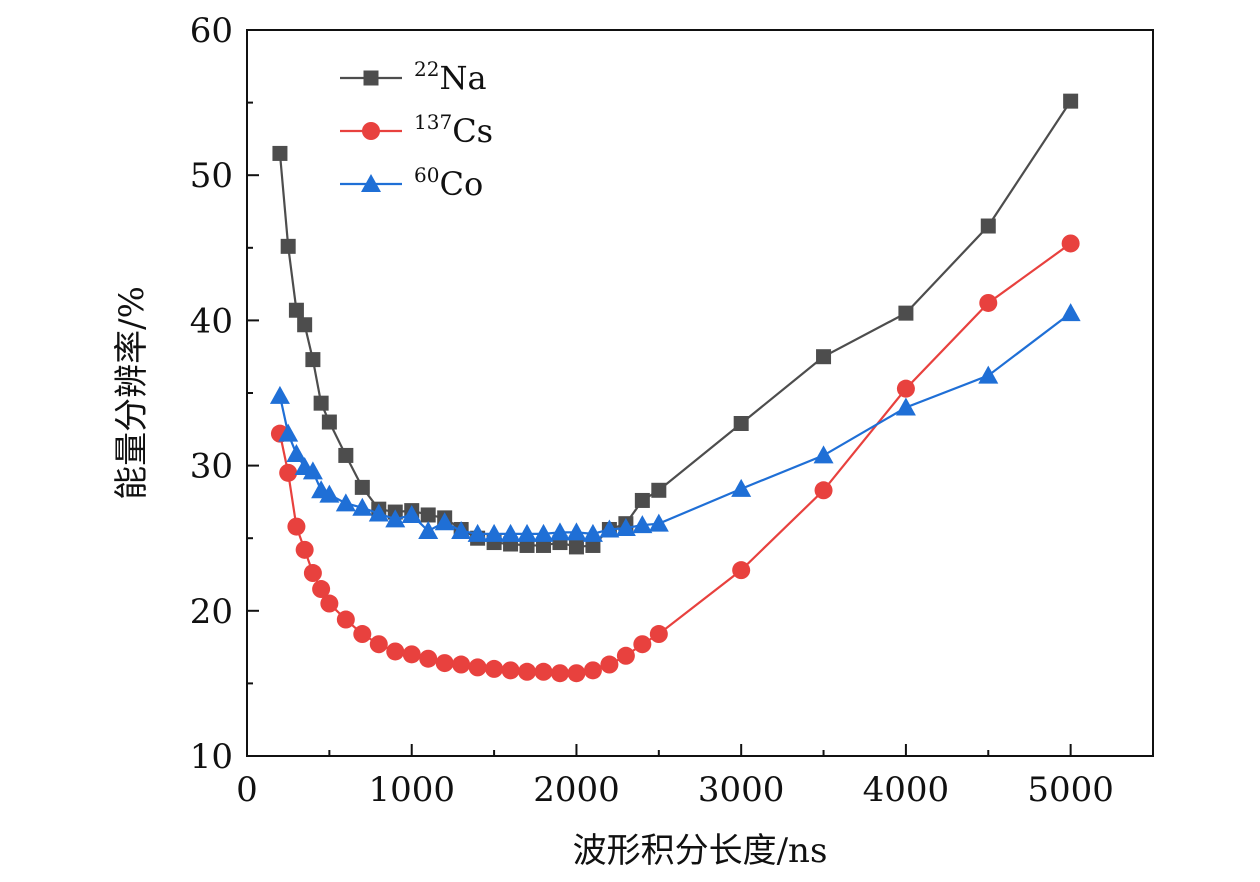 The width and height of the screenshot is (1260, 882). I want to click on legend-label-22Na: 22Na, so click(450, 77).